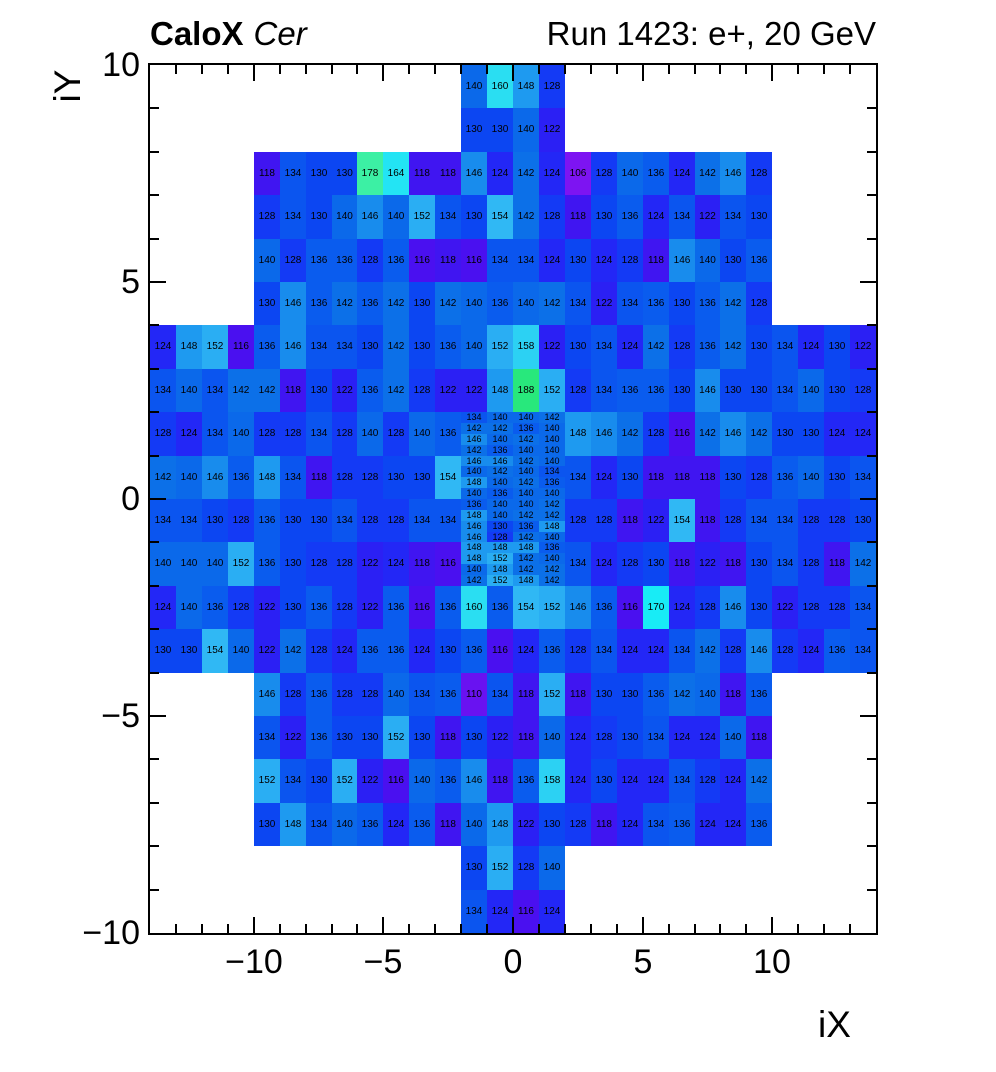 The height and width of the screenshot is (1072, 996). Describe the element at coordinates (526, 580) in the screenshot. I see `heatmap-cell-fine: 148` at that location.